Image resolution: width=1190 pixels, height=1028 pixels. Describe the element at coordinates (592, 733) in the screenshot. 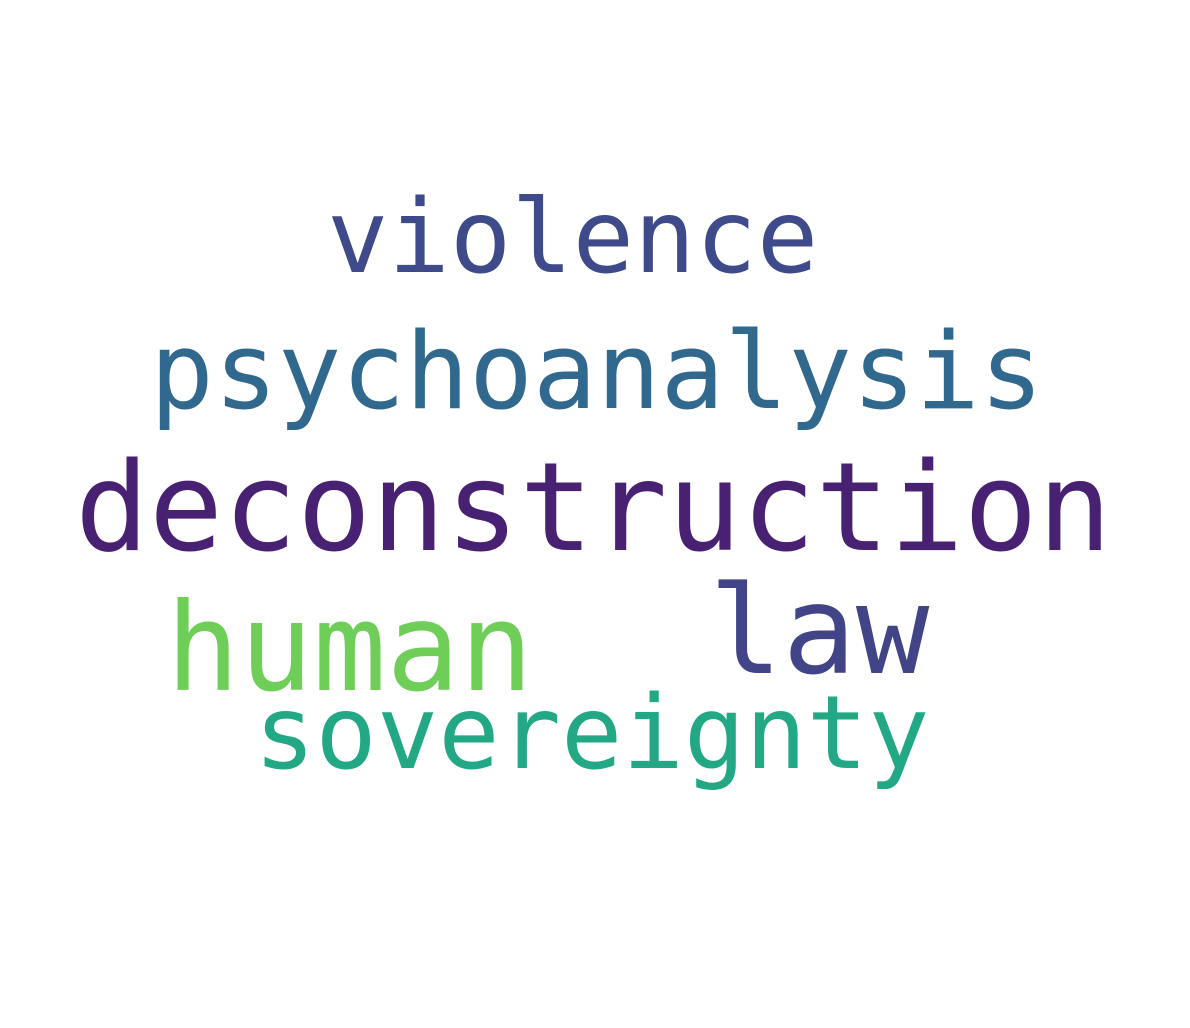

I see `word: sovereignty` at that location.